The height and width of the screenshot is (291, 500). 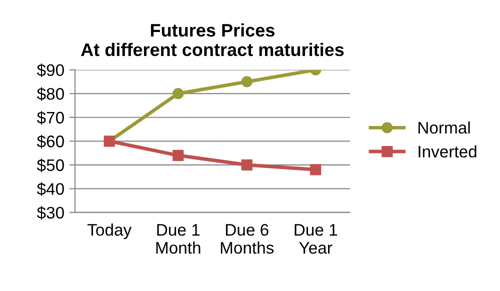 I want to click on chart-title: Futures Prices At different contract maturities, so click(x=212, y=39).